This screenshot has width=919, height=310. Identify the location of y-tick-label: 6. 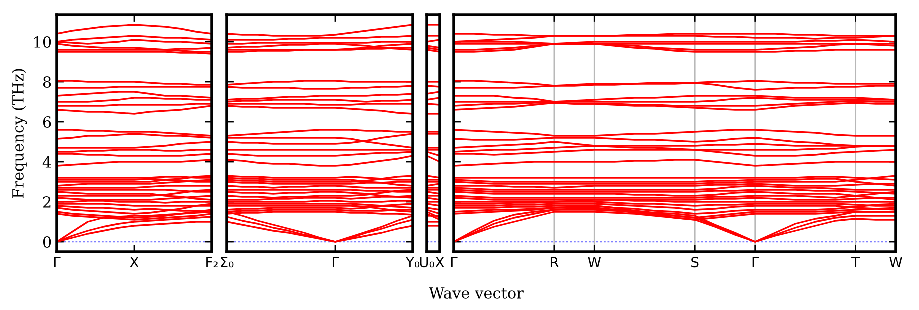
(47, 122).